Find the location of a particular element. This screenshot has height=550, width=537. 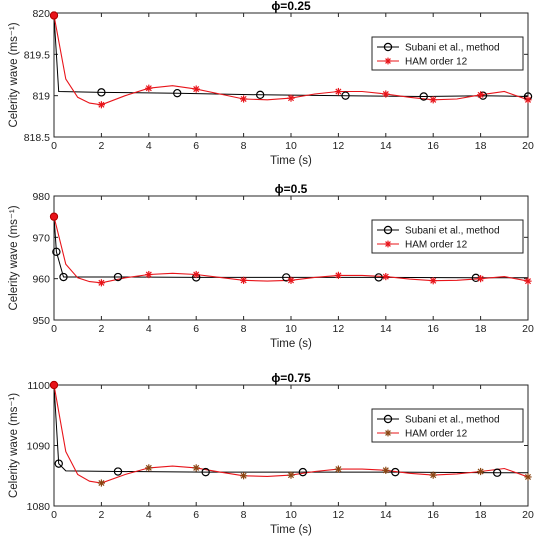

y-tick-label: 950 is located at coordinates (41, 321).